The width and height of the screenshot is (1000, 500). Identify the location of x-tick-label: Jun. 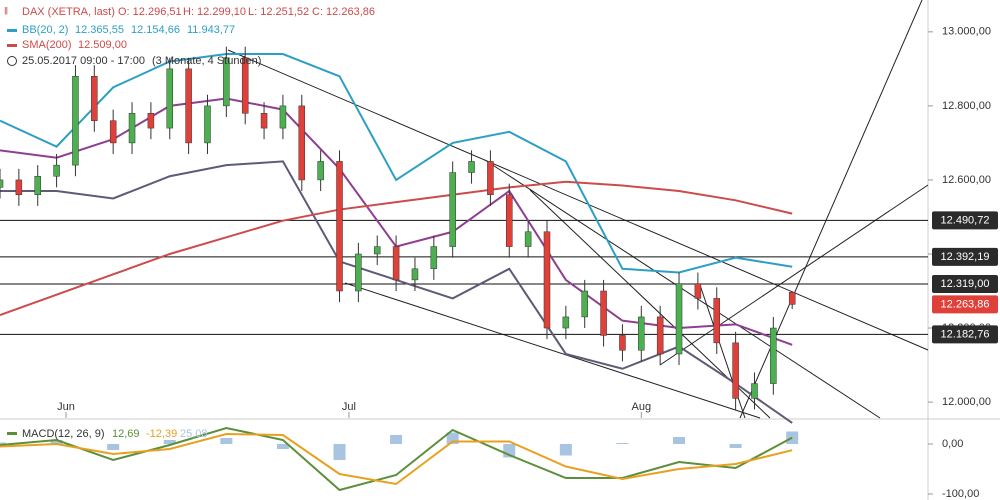
(66, 407).